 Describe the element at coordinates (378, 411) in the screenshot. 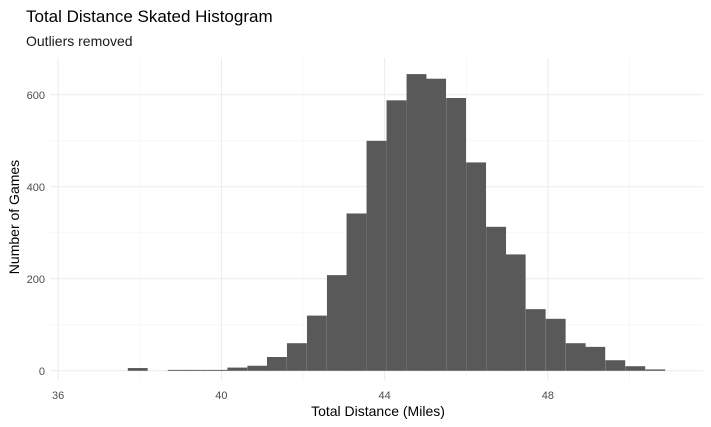

I see `x-axis-title: Total Distance (Miles)` at that location.